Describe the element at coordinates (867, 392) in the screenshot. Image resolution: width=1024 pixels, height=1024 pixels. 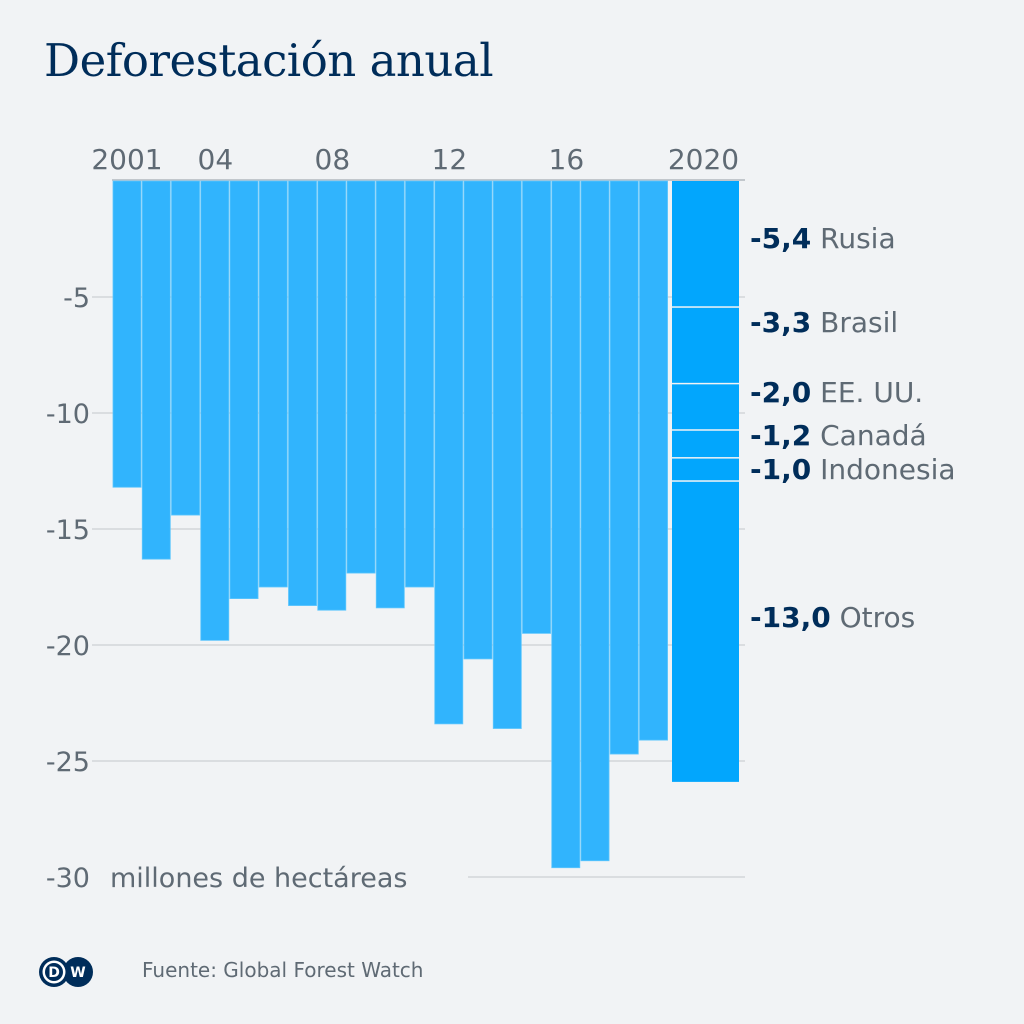
I see `segment-name: EE. UU.` at that location.